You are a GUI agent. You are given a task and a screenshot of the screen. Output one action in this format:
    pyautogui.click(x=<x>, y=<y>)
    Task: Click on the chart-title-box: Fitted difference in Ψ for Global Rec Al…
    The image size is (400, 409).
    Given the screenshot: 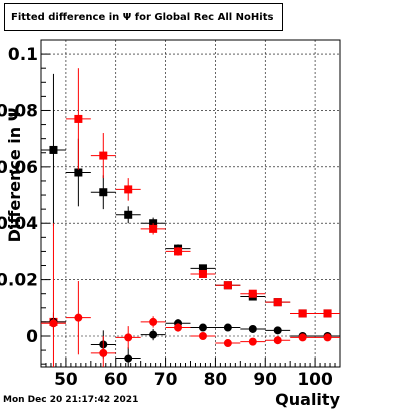 What is the action you would take?
    pyautogui.click(x=143, y=17)
    